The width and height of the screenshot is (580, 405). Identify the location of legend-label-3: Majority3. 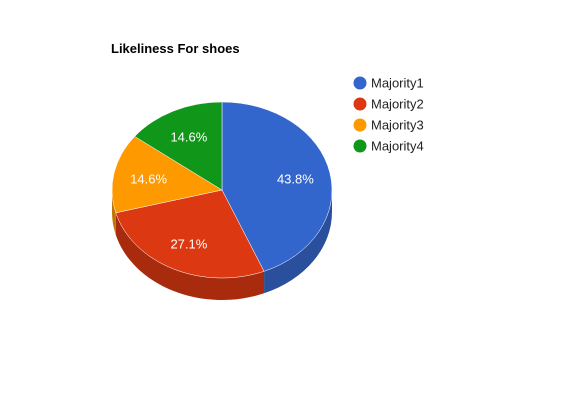
(397, 125).